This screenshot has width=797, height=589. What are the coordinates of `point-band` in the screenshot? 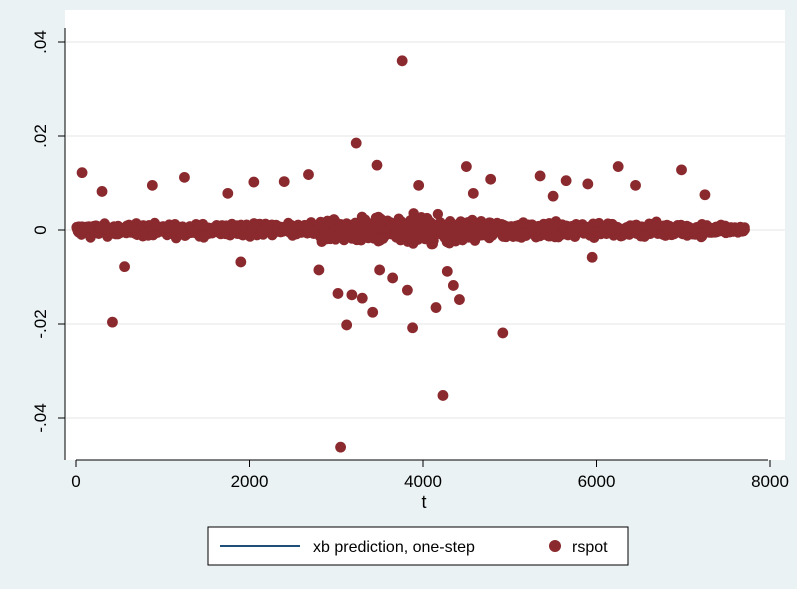 It's located at (410, 229).